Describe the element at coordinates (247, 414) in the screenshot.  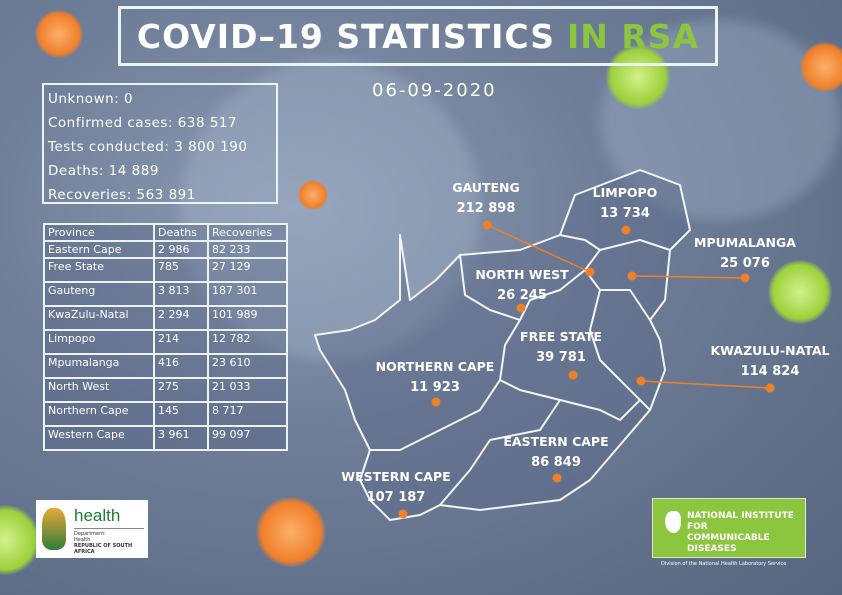
I see `recoveries-cell: 8 717` at that location.